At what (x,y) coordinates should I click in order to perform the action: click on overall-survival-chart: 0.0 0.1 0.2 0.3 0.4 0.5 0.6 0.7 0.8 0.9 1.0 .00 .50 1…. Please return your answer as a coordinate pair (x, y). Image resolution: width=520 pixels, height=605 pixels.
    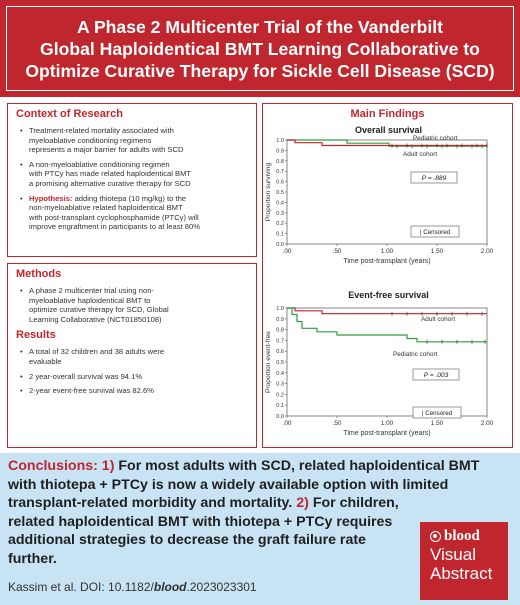
    Looking at the image, I should click on (379, 200).